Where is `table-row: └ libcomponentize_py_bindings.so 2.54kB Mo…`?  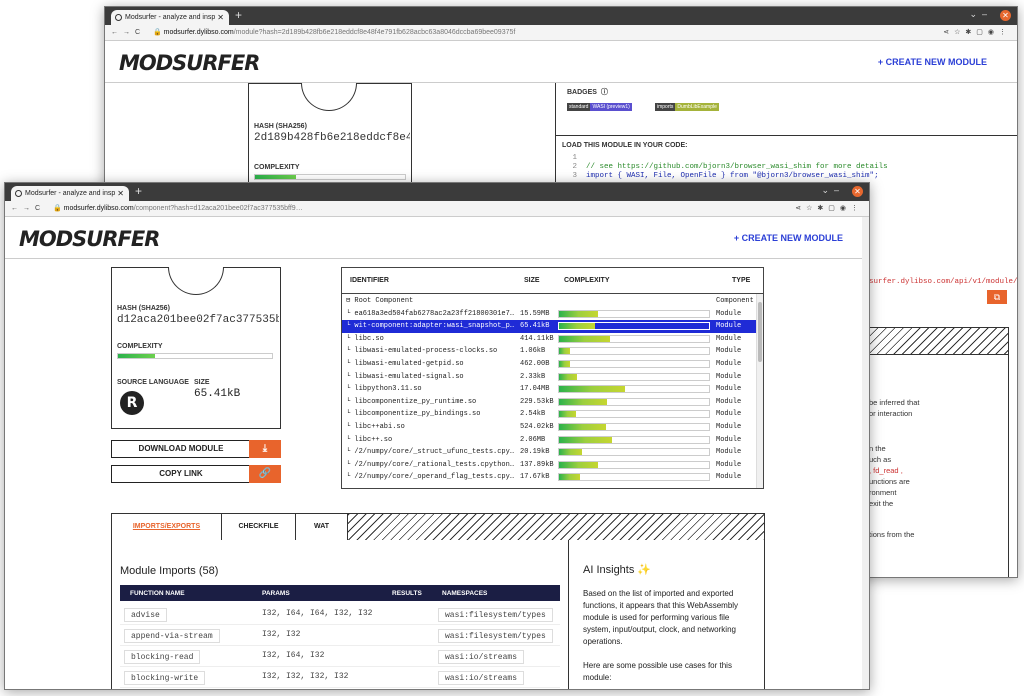 table-row: └ libcomponentize_py_bindings.so 2.54kB Mo… is located at coordinates (552, 414).